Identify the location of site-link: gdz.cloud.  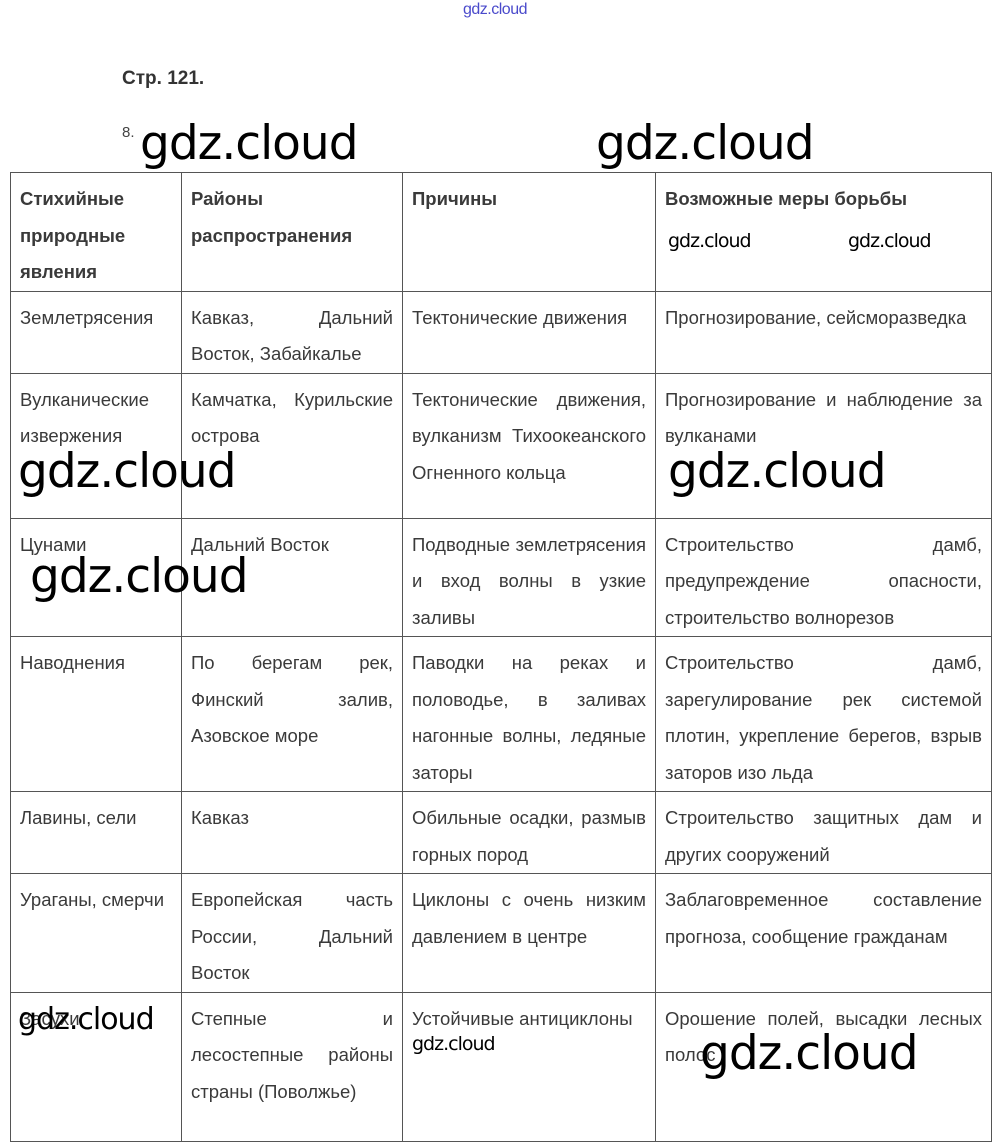
(495, 9).